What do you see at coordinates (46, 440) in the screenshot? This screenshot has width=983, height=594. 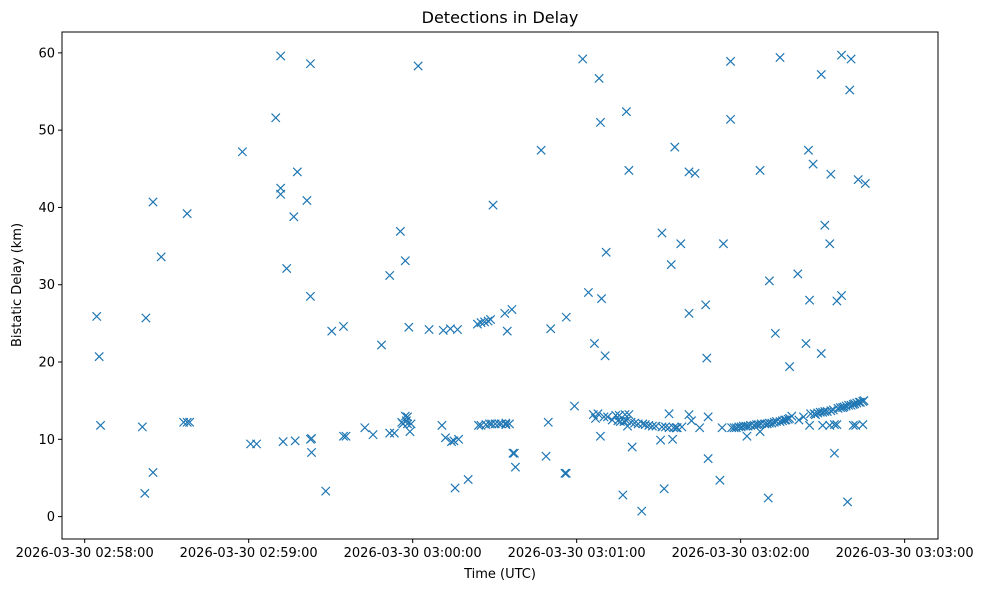 I see `y-tick-label: 10` at bounding box center [46, 440].